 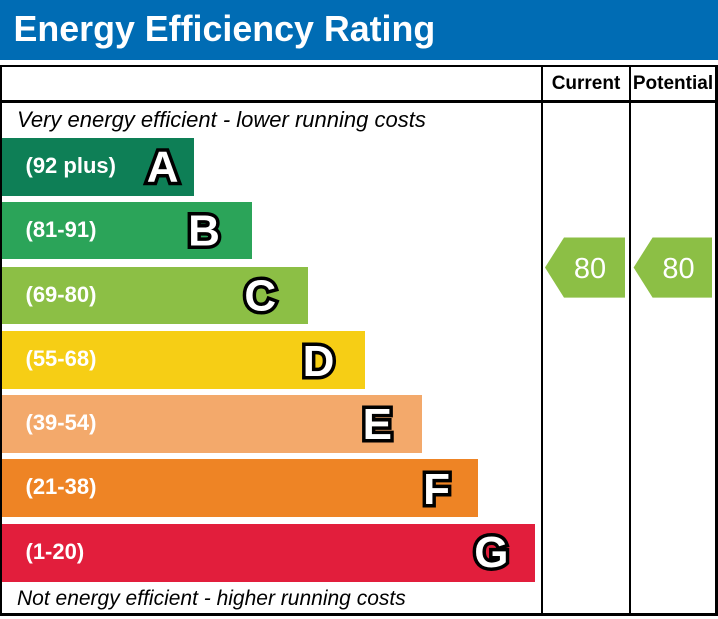 What do you see at coordinates (319, 361) in the screenshot?
I see `svg-text: D` at bounding box center [319, 361].